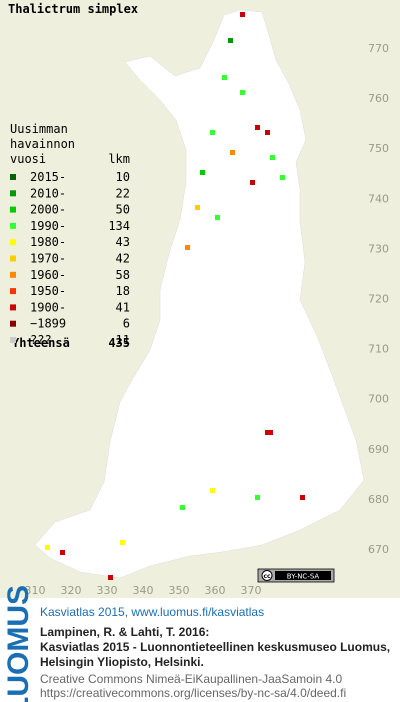 Image resolution: width=400 pixels, height=702 pixels. I want to click on legend-label: 1970-, so click(48, 259).